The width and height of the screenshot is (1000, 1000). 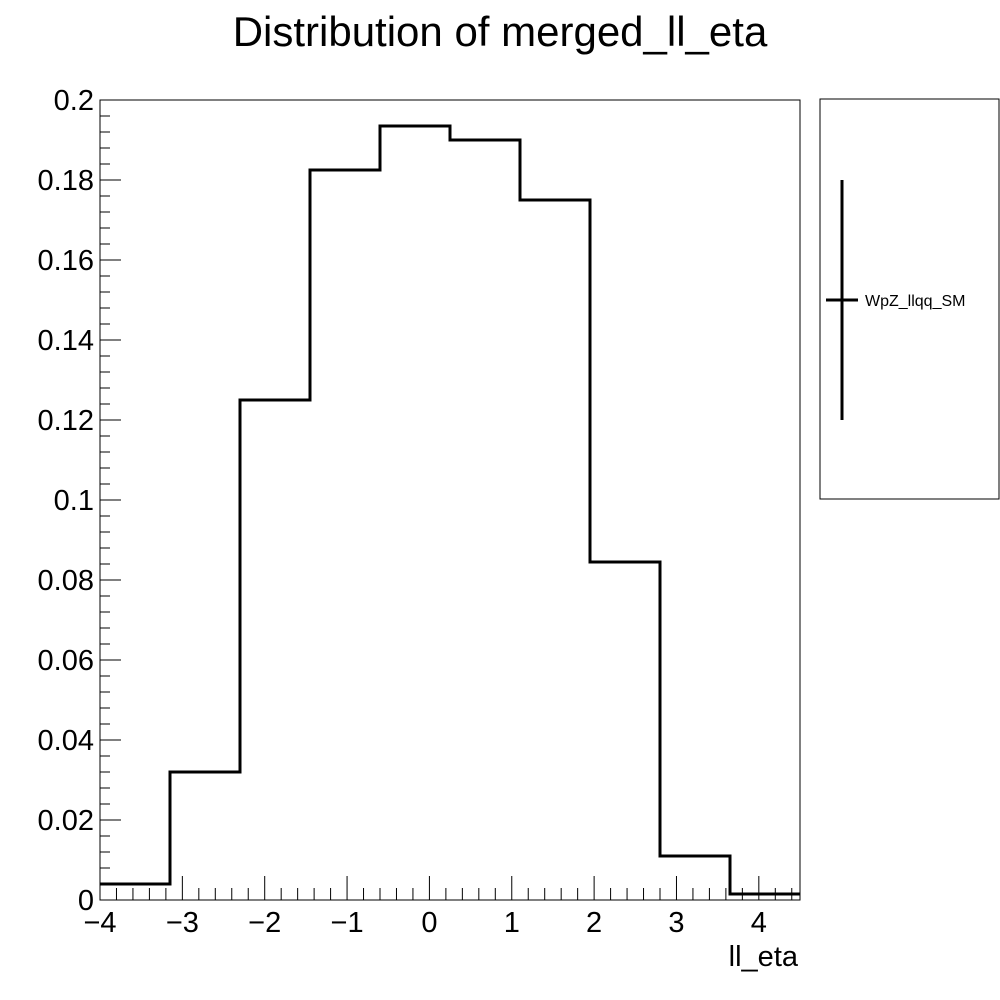 I want to click on y-tick-label: 0.2, so click(x=74, y=101).